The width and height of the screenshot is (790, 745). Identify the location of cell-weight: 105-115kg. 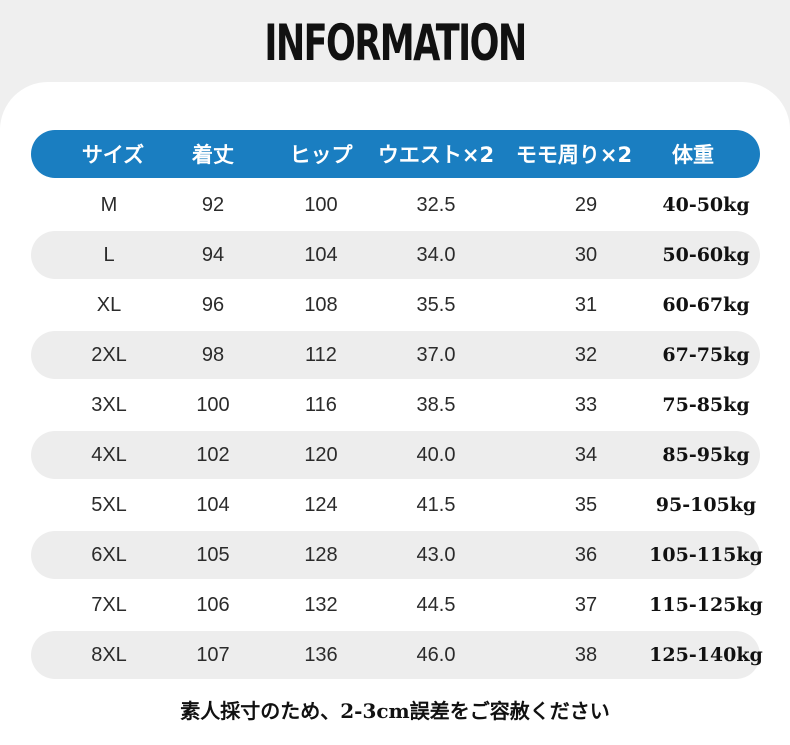
(706, 555).